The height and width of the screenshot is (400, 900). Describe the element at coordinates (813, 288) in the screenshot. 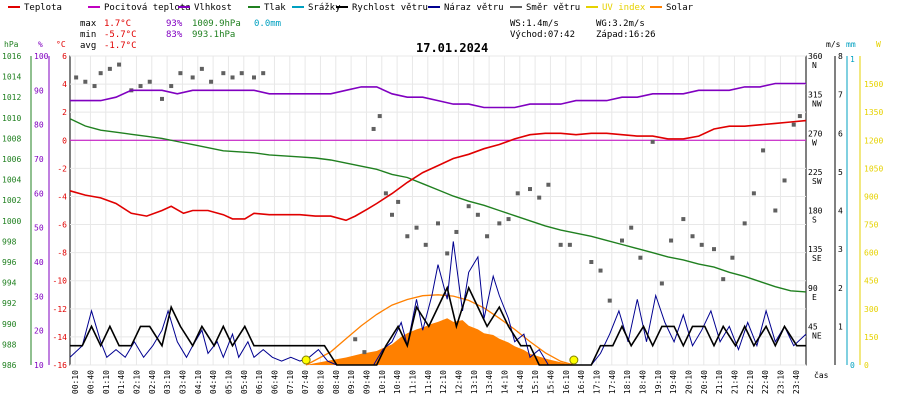

I see `direction-tick-label: 90` at that location.